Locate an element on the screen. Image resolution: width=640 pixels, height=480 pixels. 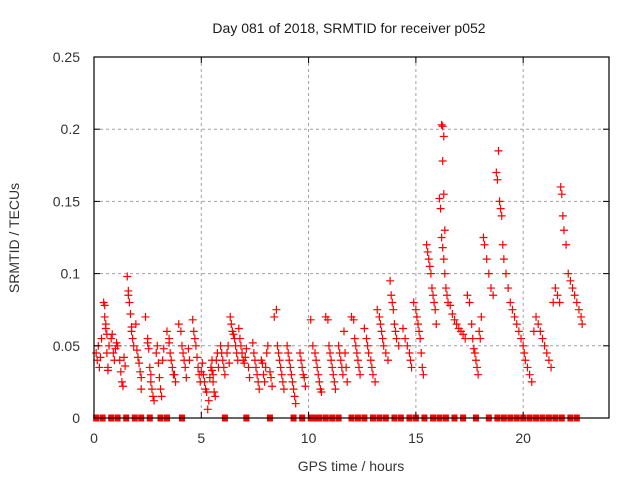
x-tick-label: 5 is located at coordinates (201, 438).